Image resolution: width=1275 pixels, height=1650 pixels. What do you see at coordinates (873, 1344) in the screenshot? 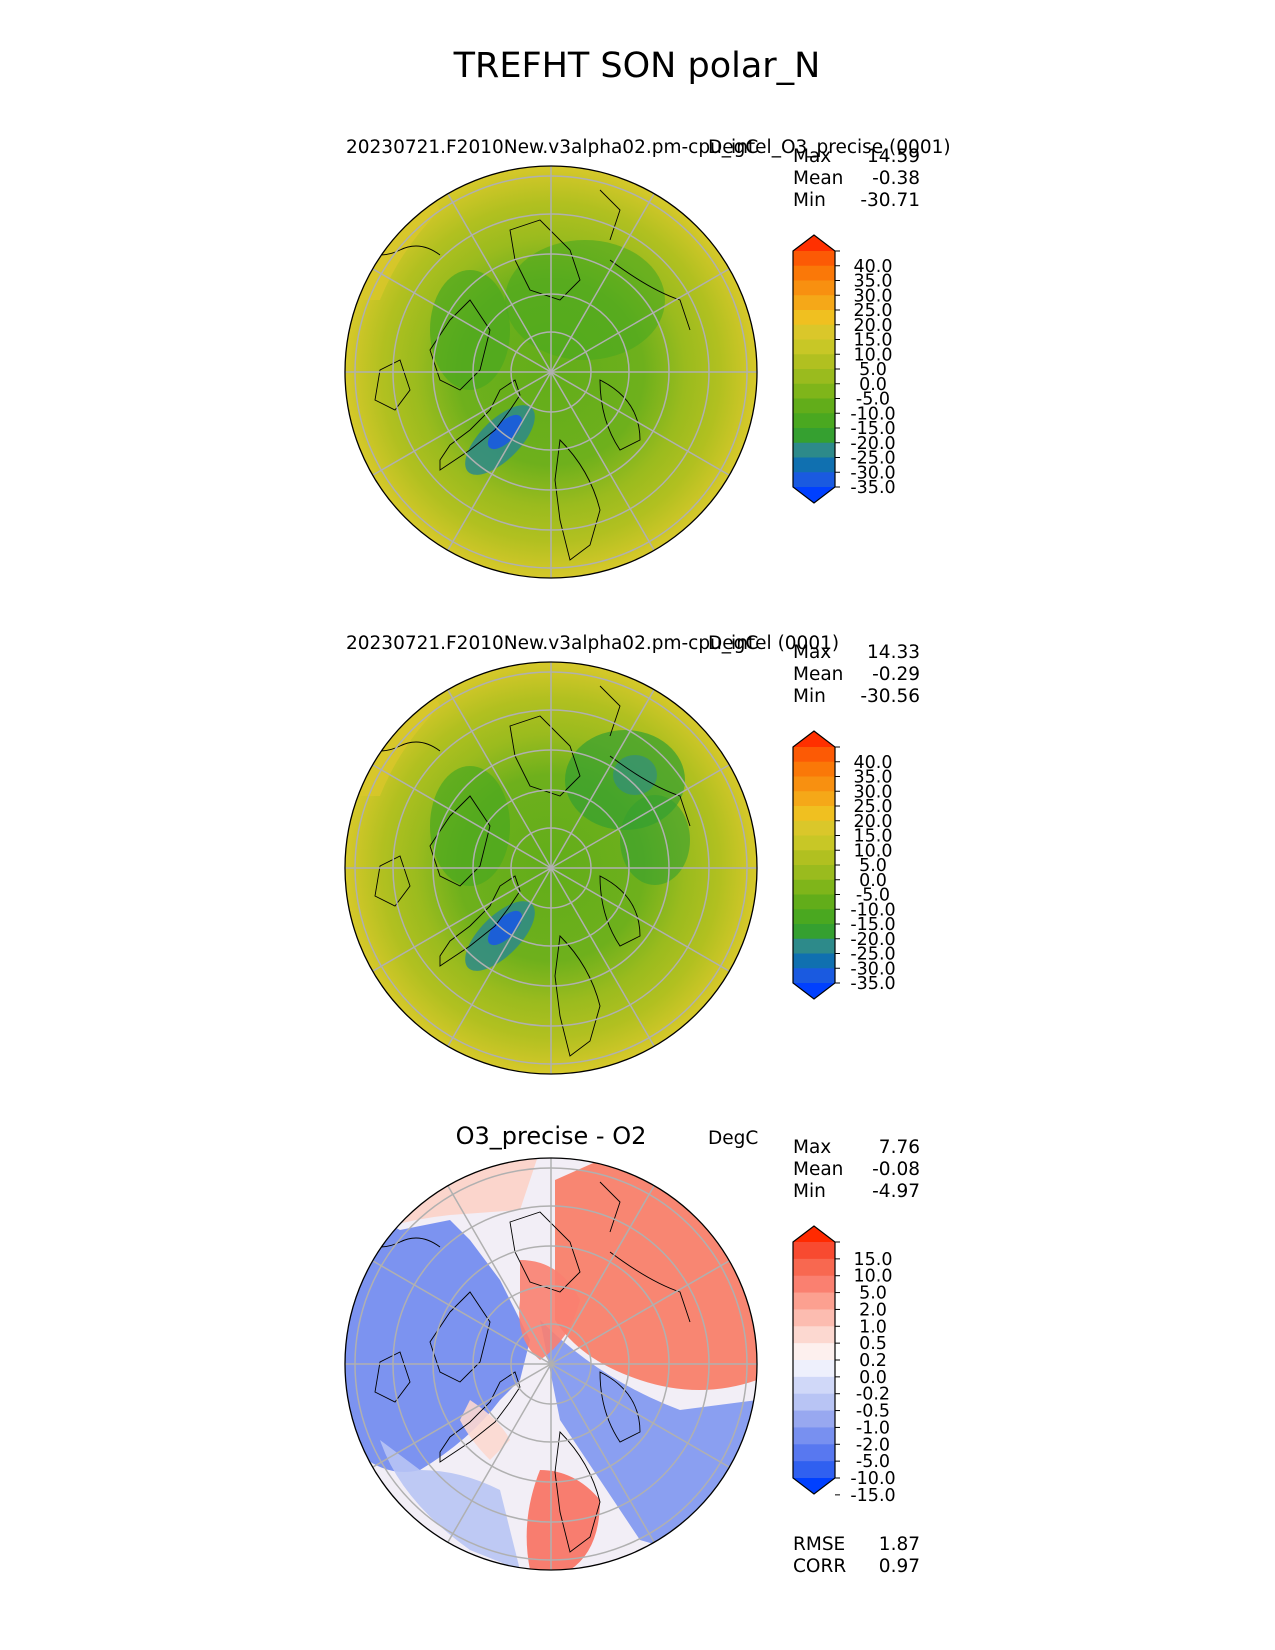
I see `colorbar-tick-label: 0.5` at bounding box center [873, 1344].